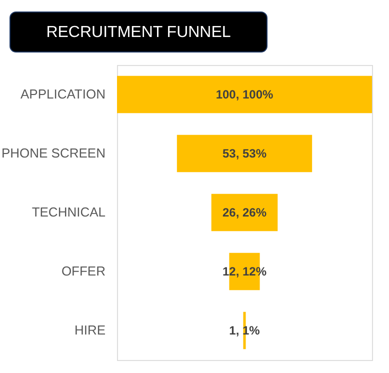 The height and width of the screenshot is (373, 389). What do you see at coordinates (90, 330) in the screenshot?
I see `category-label: HIRE` at bounding box center [90, 330].